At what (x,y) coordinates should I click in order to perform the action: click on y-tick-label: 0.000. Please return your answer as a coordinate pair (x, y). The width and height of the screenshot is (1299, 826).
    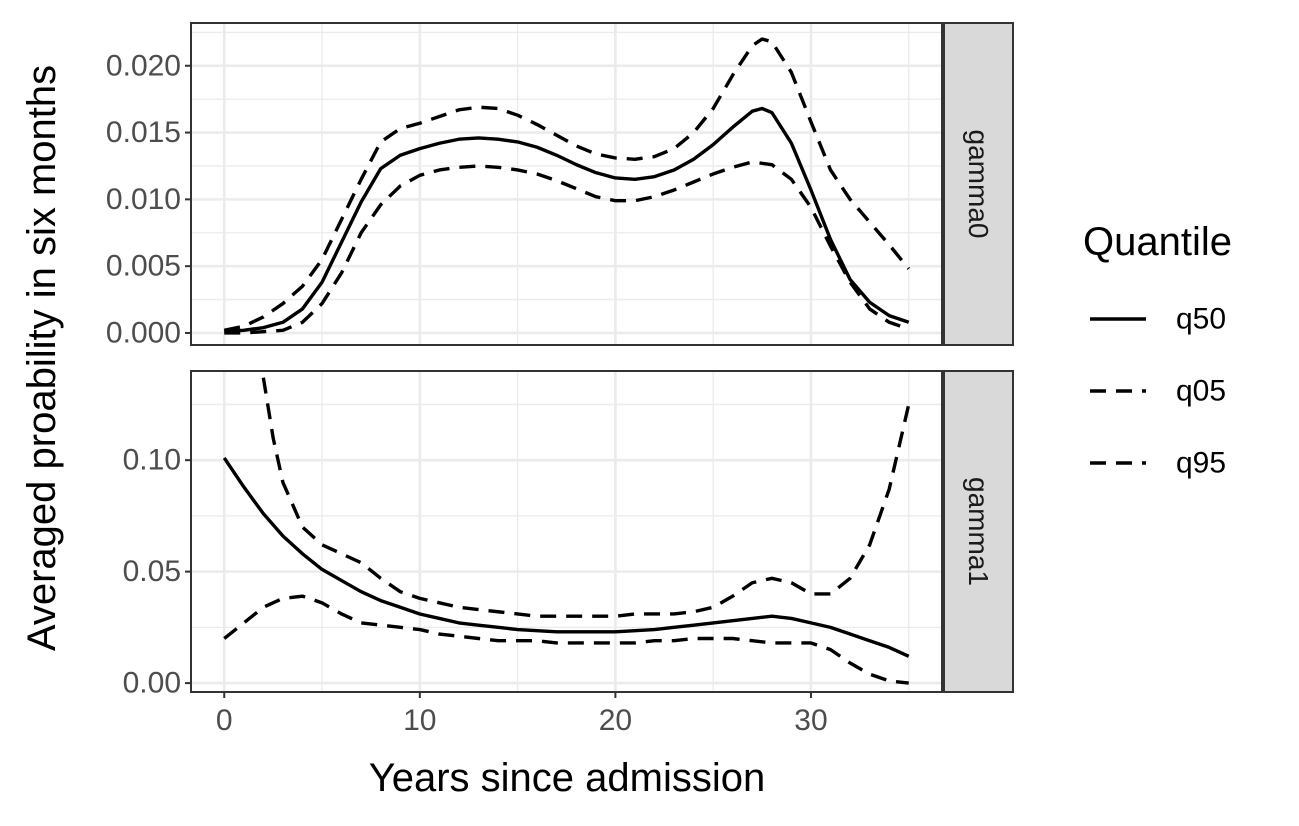
    Looking at the image, I should click on (143, 332).